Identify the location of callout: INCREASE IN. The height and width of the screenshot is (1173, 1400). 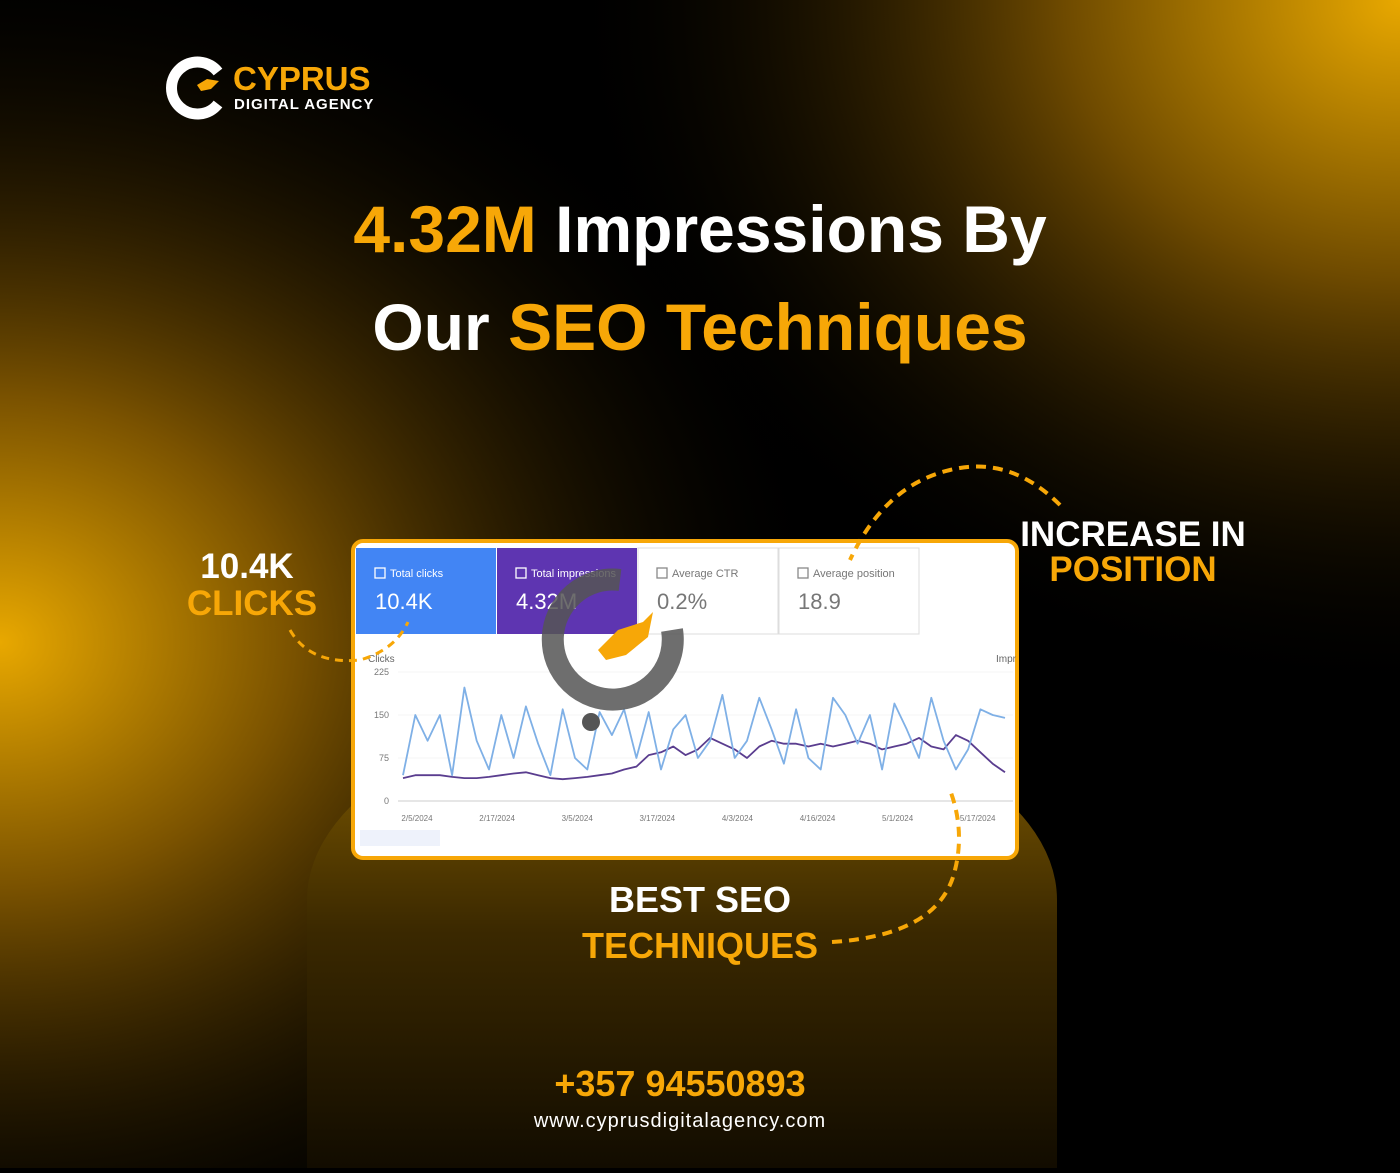
(1133, 534).